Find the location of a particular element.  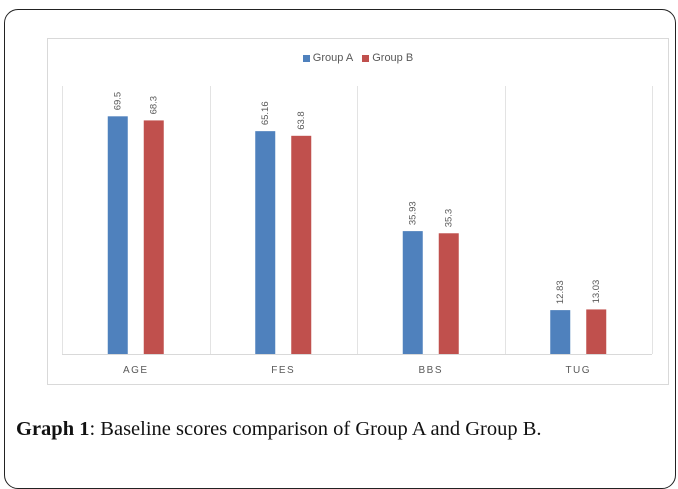

legend-item-group-a: Group A is located at coordinates (328, 58).